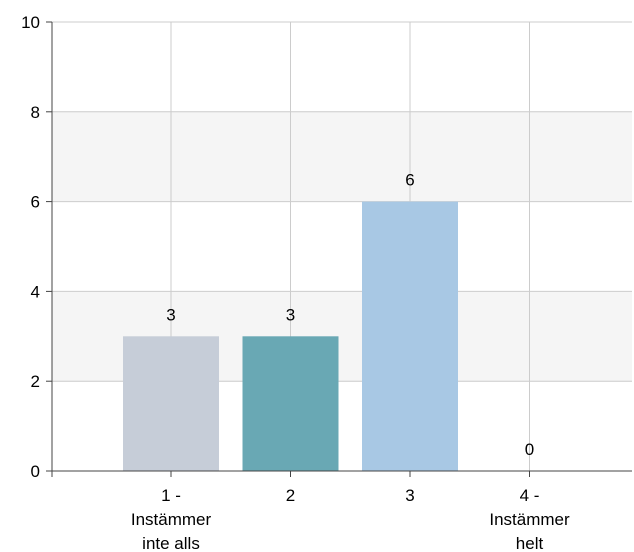 Image resolution: width=634 pixels, height=552 pixels. What do you see at coordinates (350, 519) in the screenshot?
I see `x-tick-labels: 1 - Instämmer inte alls 2 3 4 - Instämmer helt` at bounding box center [350, 519].